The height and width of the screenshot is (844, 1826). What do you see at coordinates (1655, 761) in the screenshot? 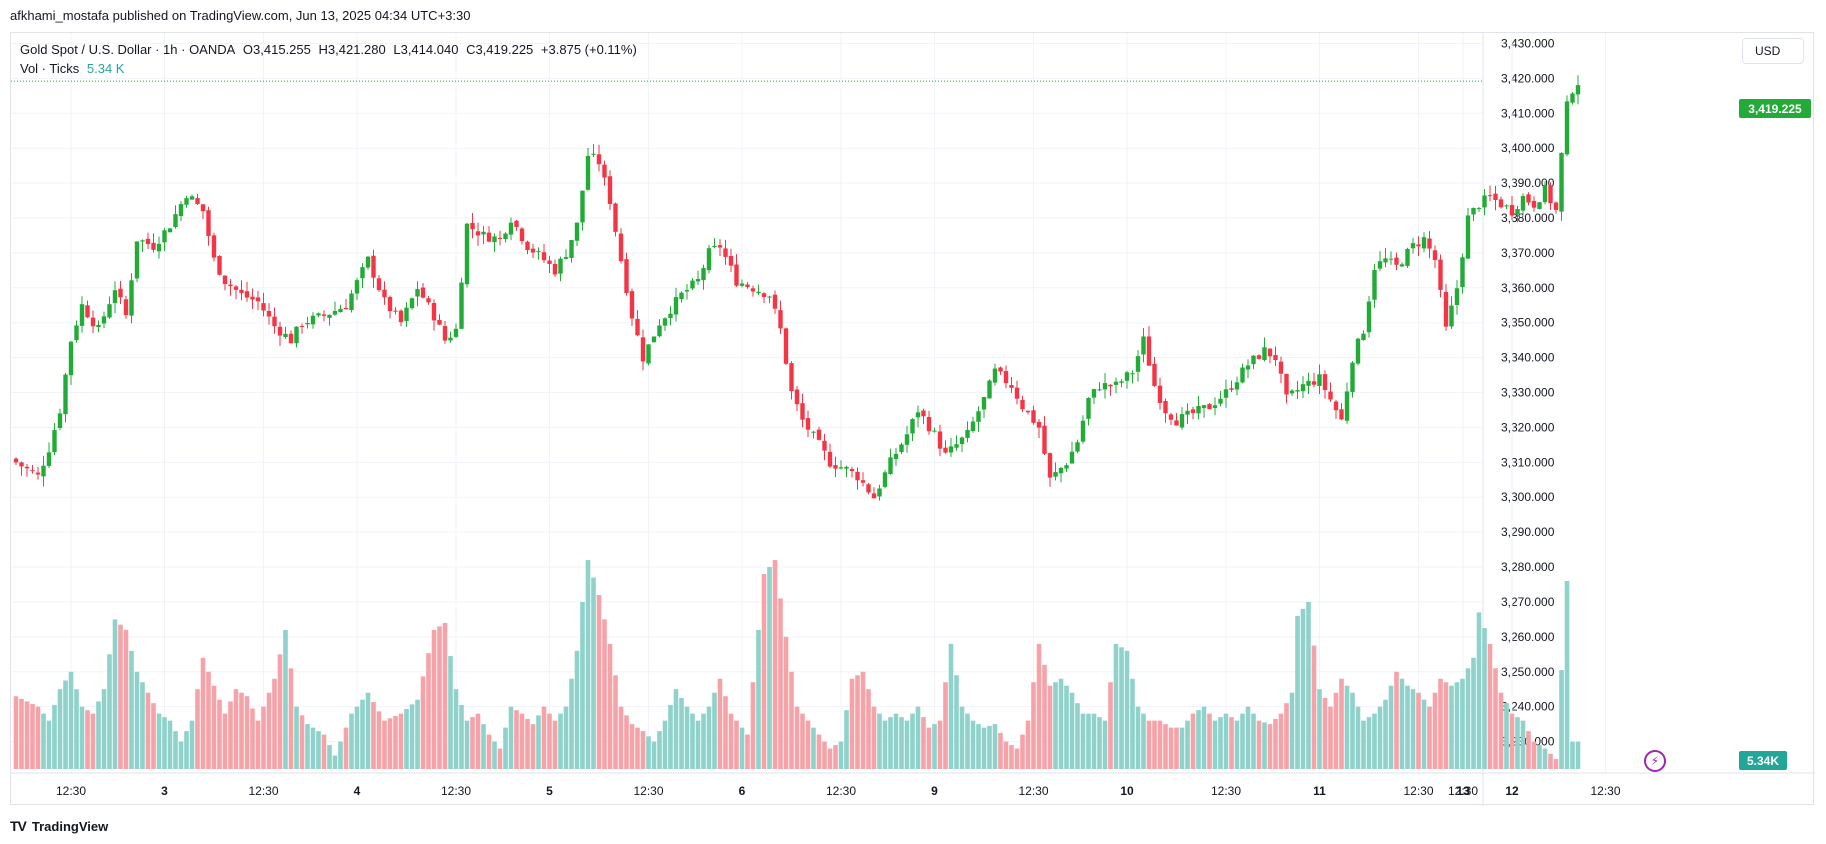
I see `lightning-icon: ⚡` at bounding box center [1655, 761].